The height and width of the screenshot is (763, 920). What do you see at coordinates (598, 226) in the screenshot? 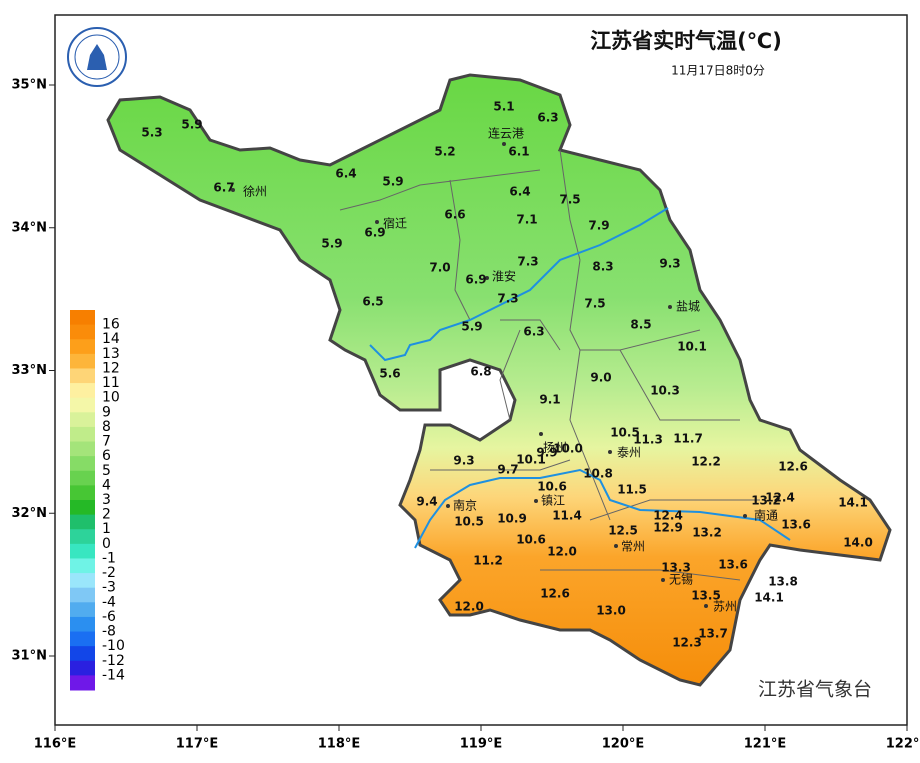
I see `station-value: 7.9` at bounding box center [598, 226].